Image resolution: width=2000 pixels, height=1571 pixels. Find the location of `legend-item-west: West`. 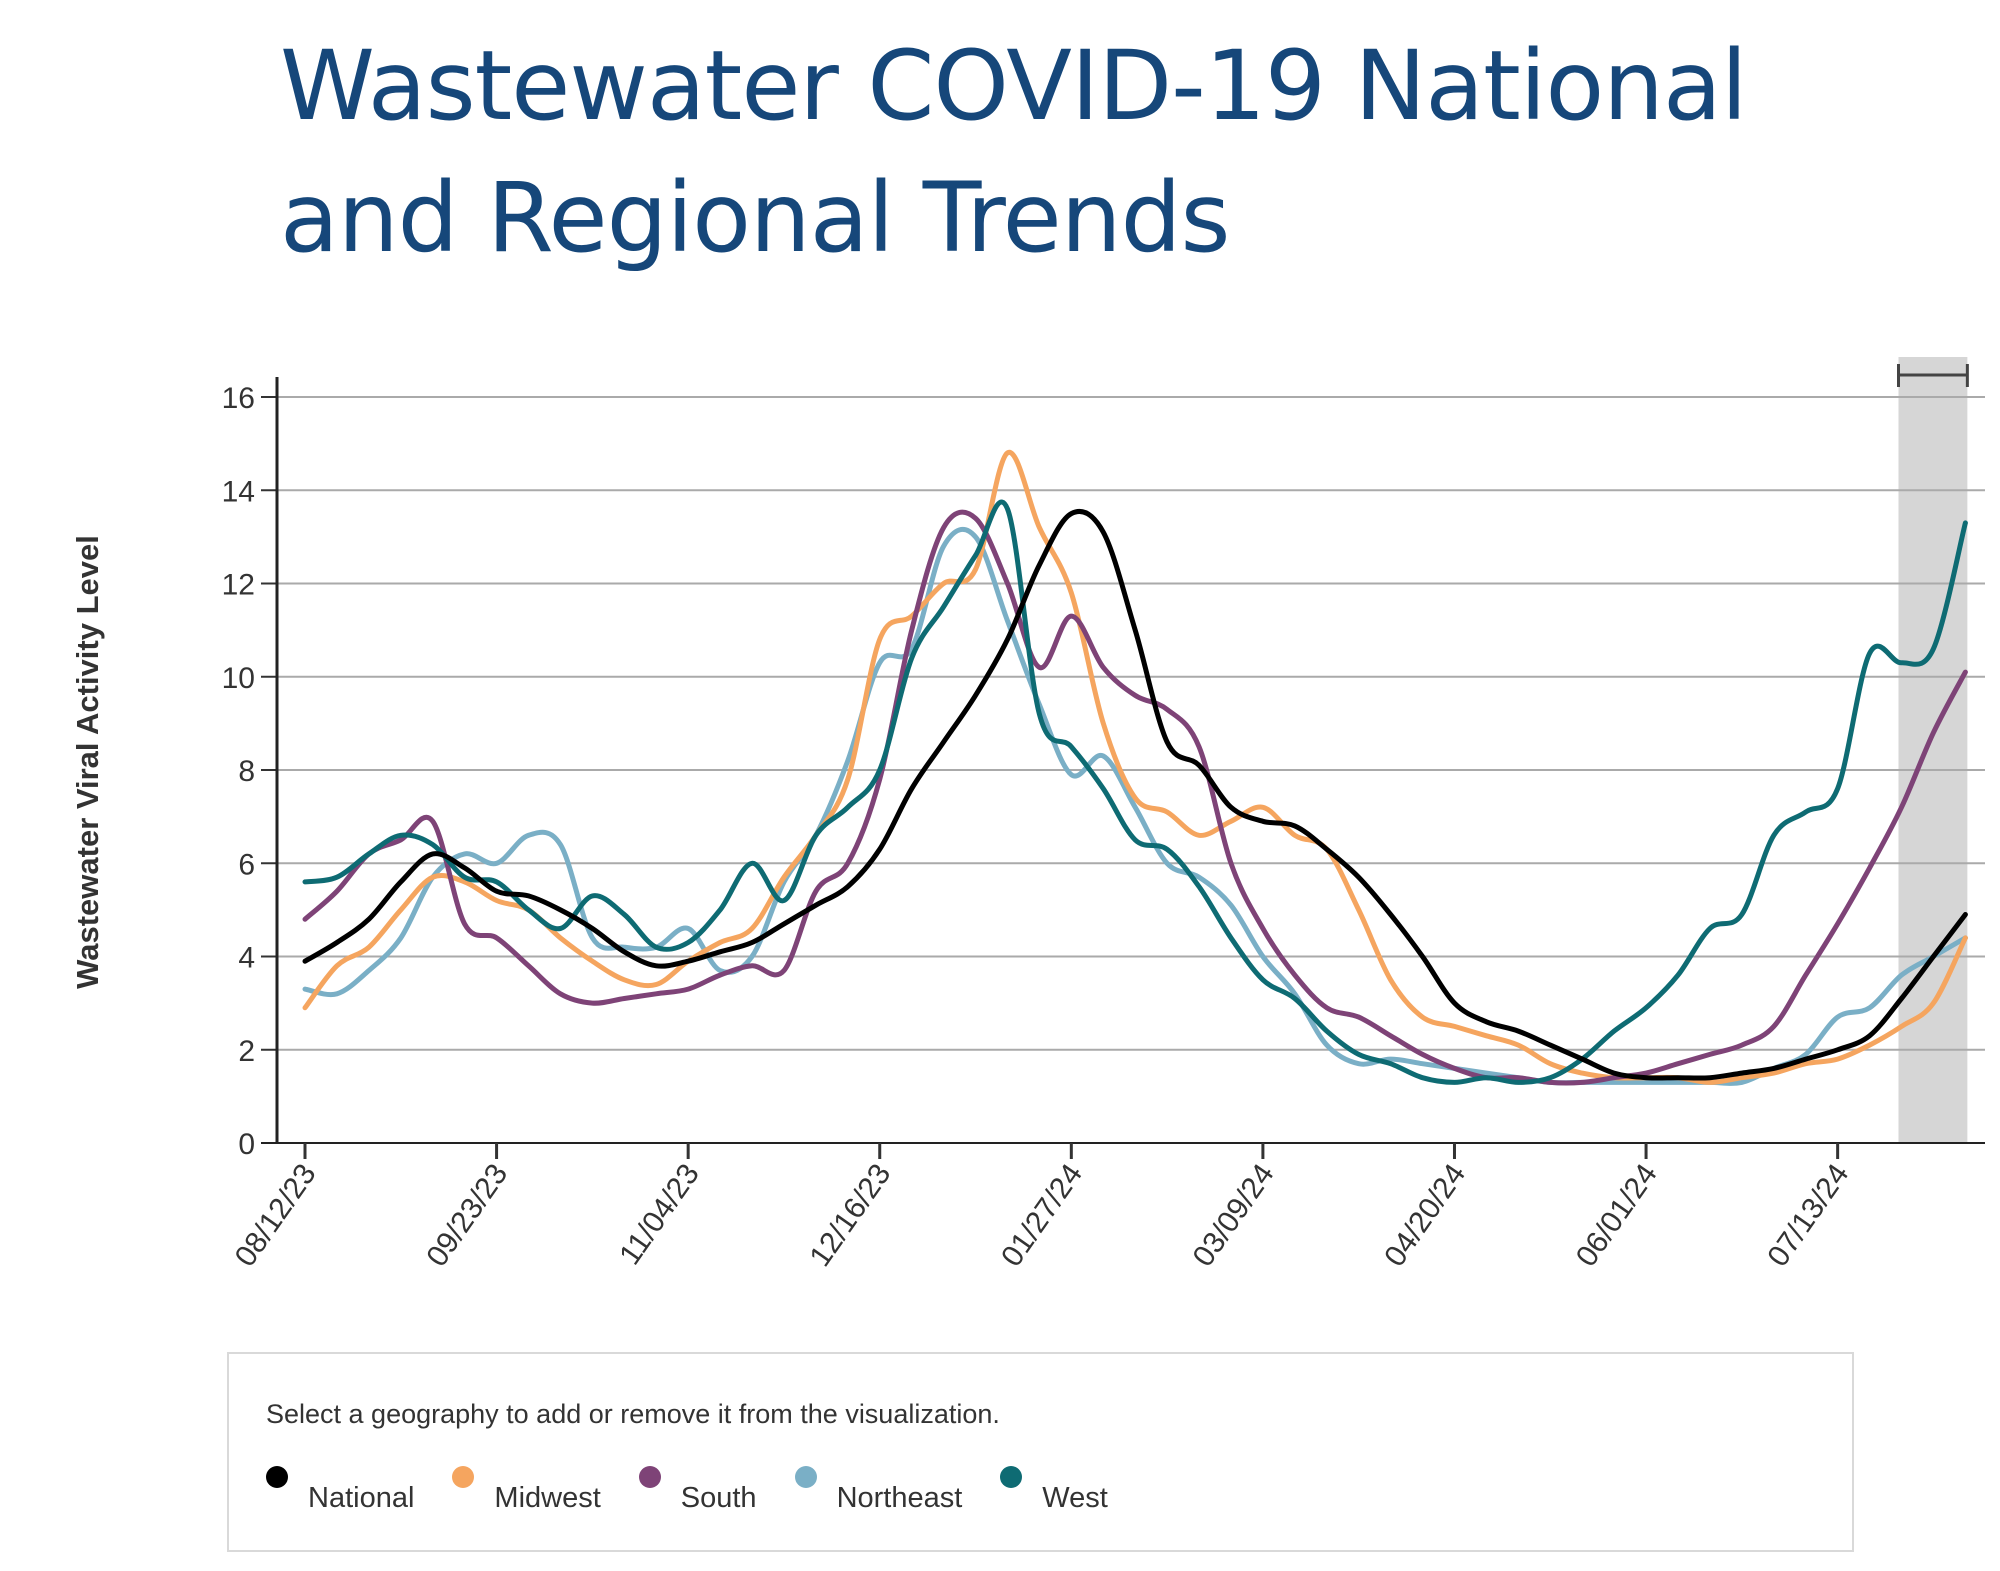

legend-item-west: West is located at coordinates (1054, 1489).